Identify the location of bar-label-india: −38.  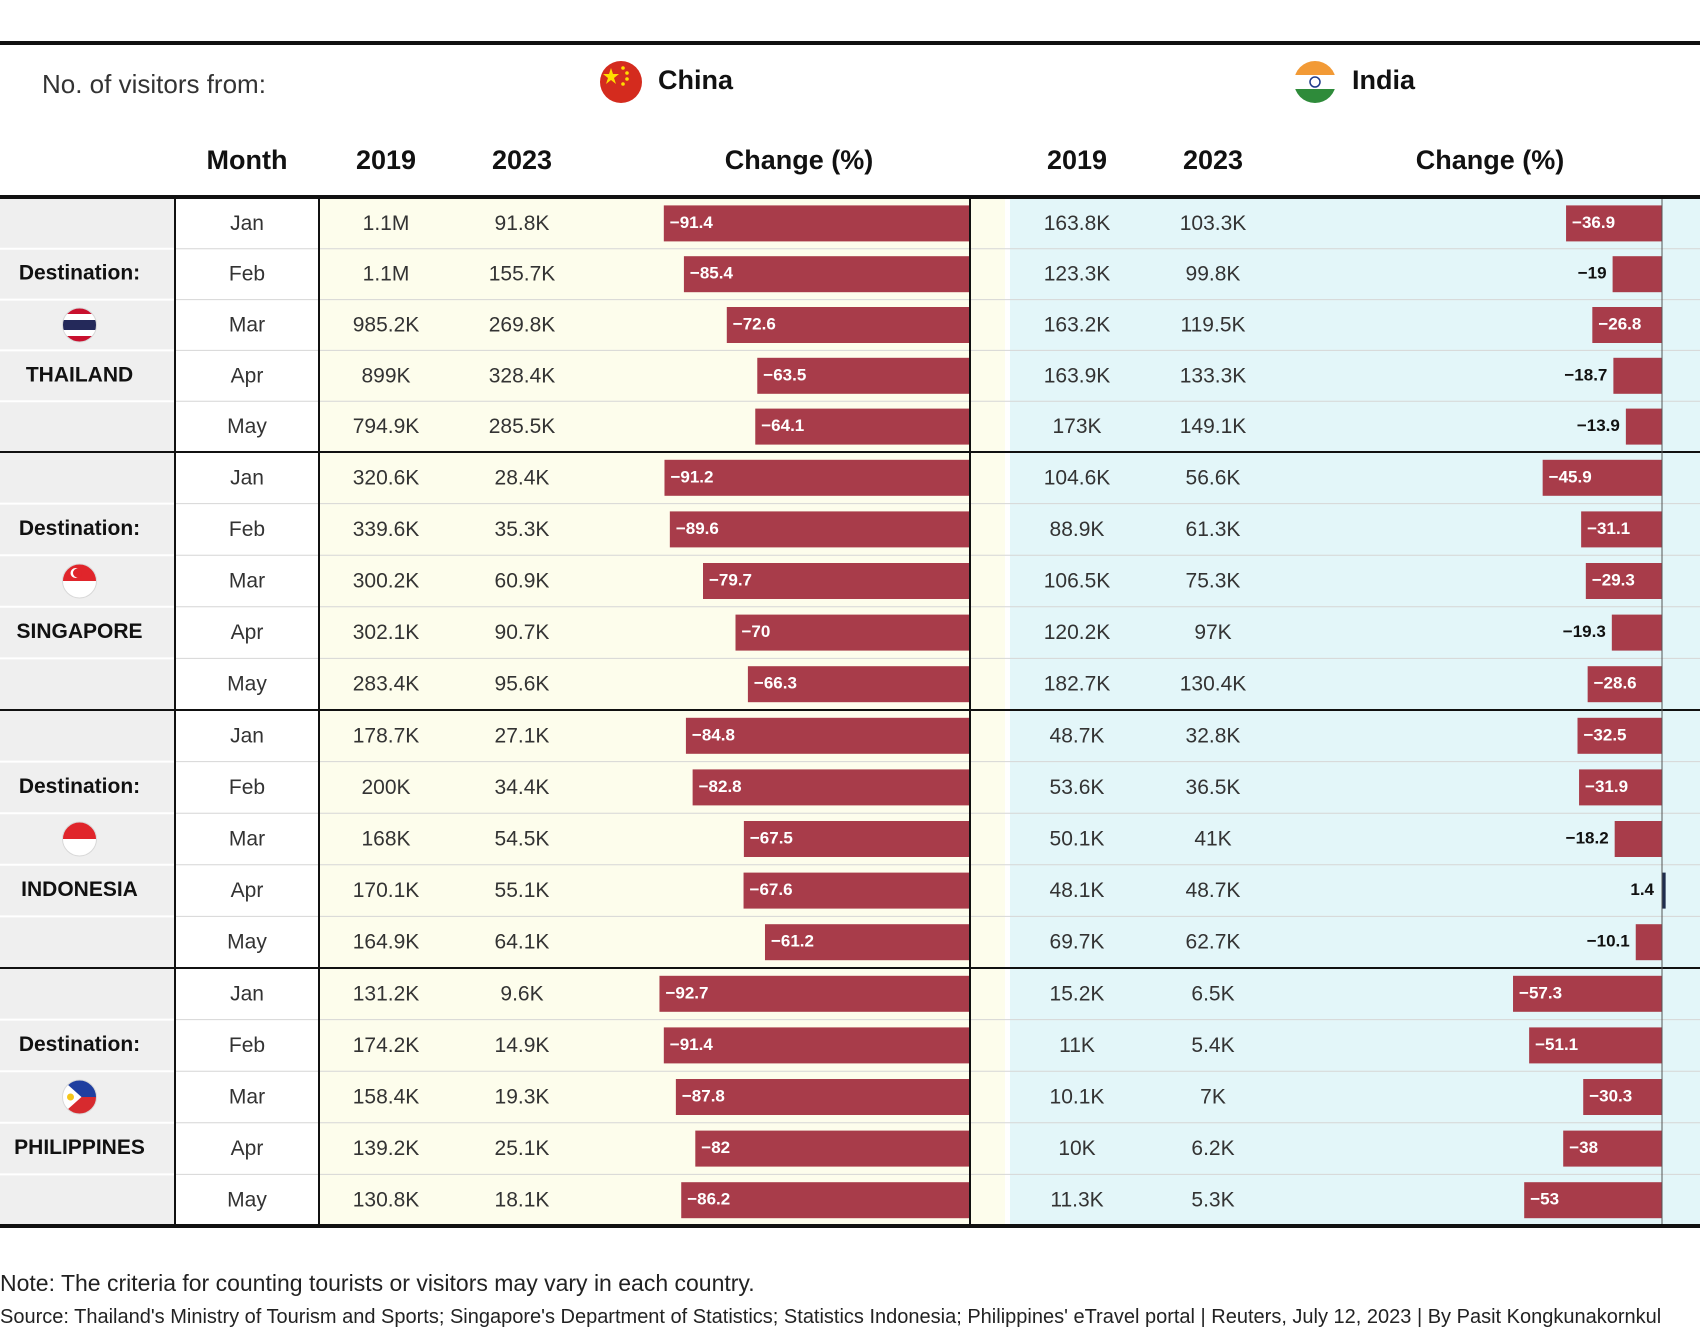
(1583, 1147).